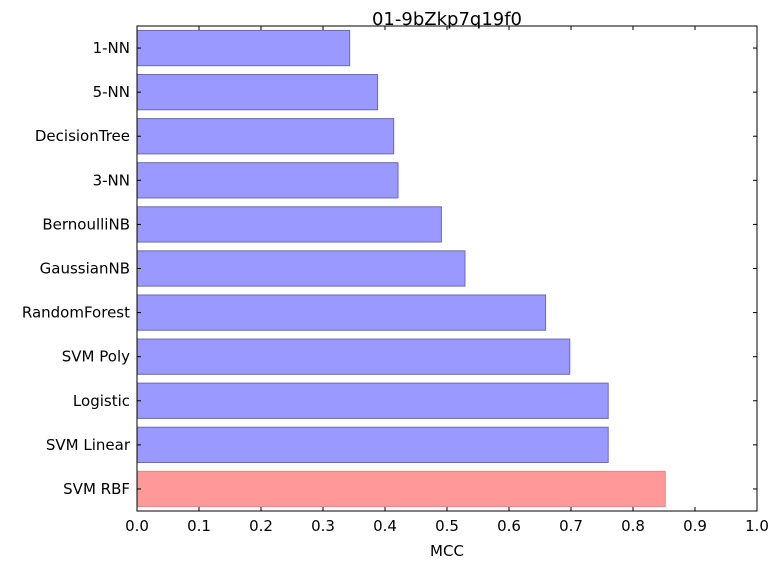 The height and width of the screenshot is (570, 779). I want to click on x-tick-label: 0.7, so click(571, 526).